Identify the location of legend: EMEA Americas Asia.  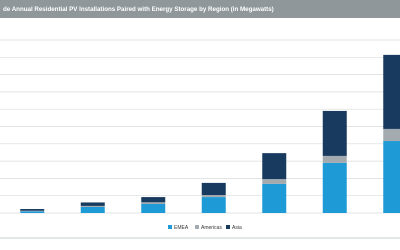
(205, 228).